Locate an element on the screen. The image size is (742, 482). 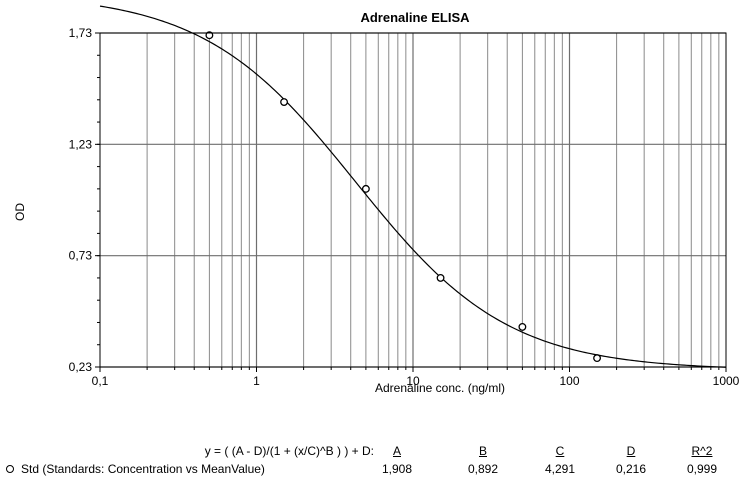
x-tick-label: 10 is located at coordinates (413, 381).